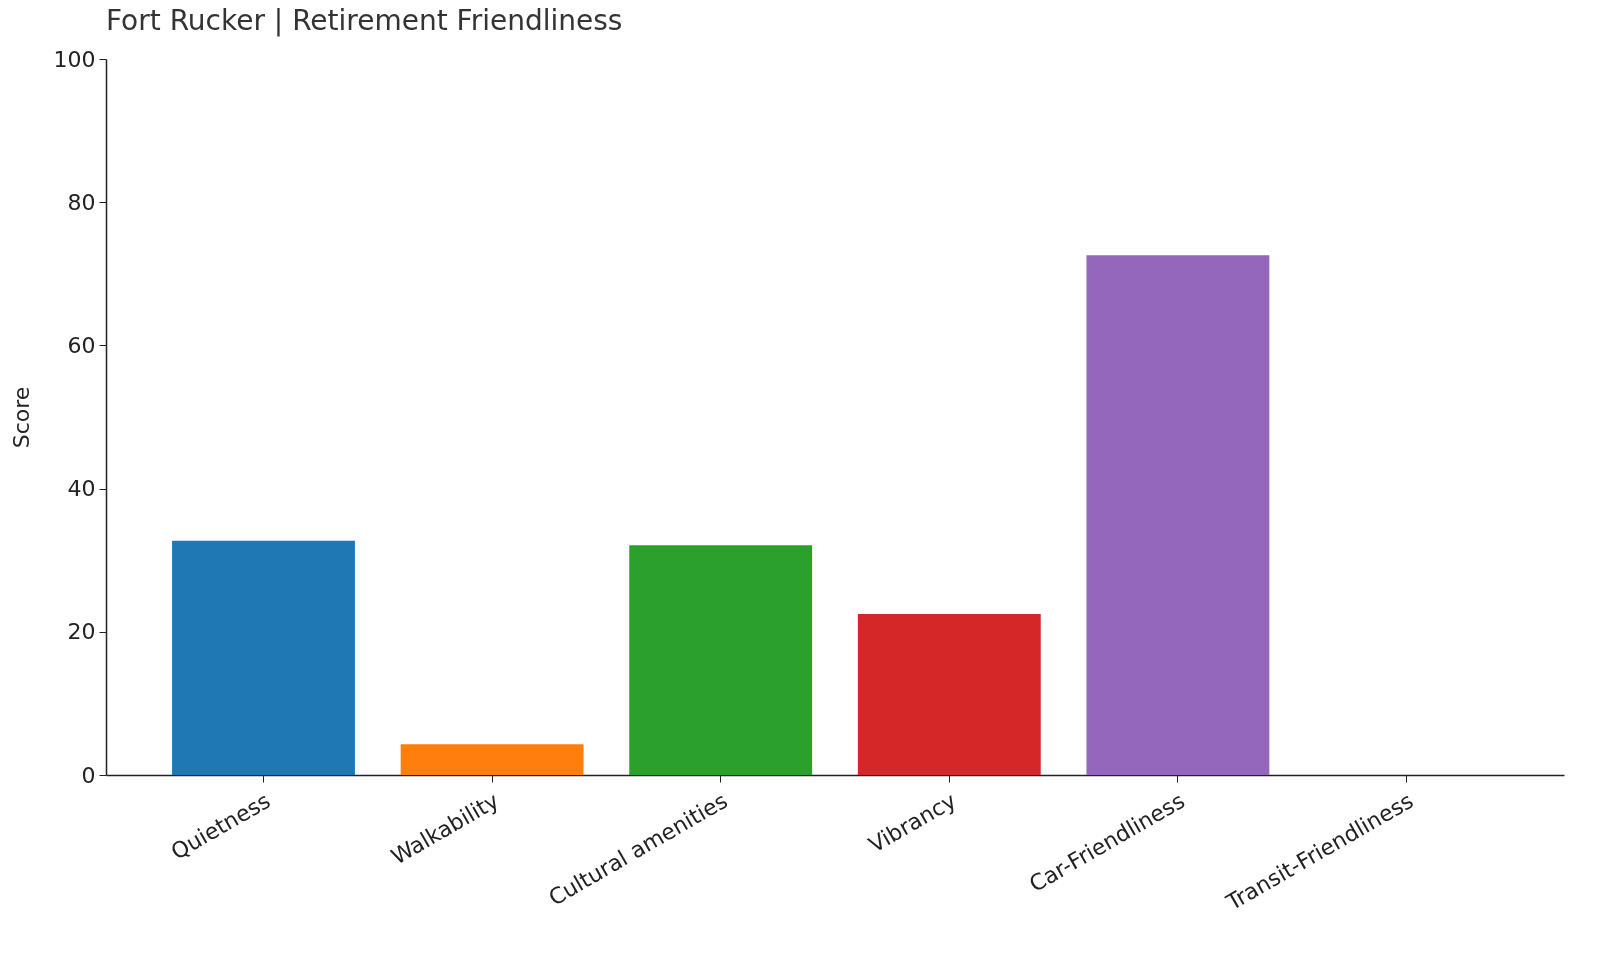 The width and height of the screenshot is (1600, 960). What do you see at coordinates (81, 632) in the screenshot?
I see `y-tick-label: 20` at bounding box center [81, 632].